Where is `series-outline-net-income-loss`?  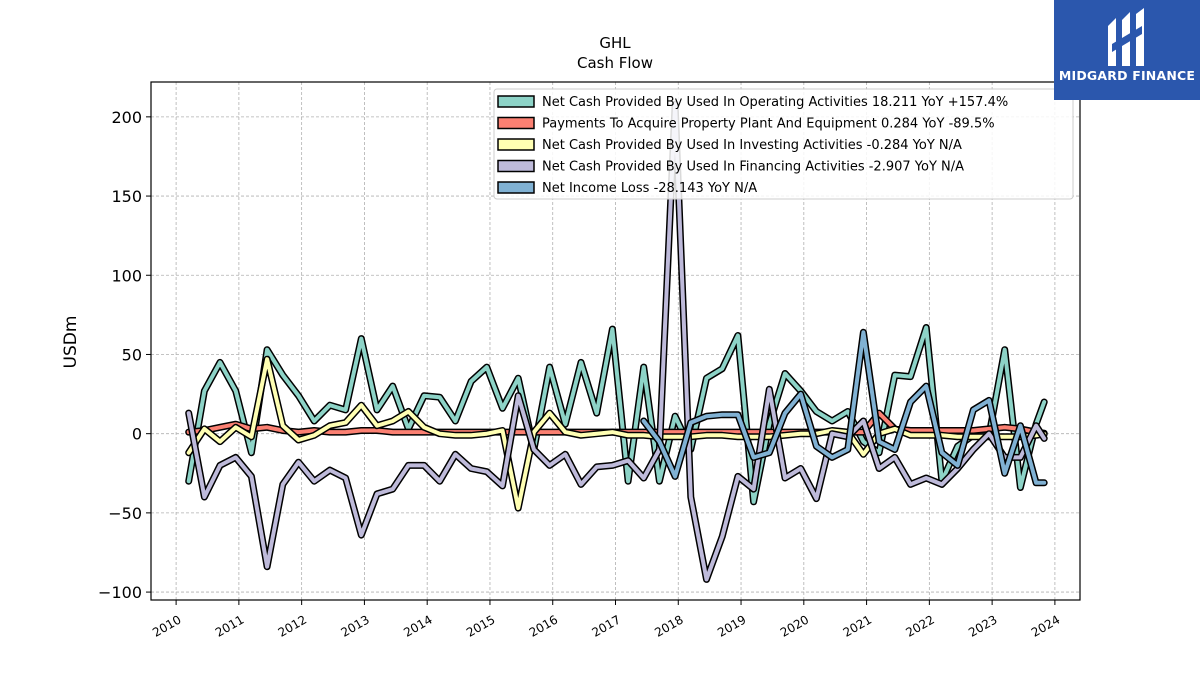 series-outline-net-income-loss is located at coordinates (844, 407).